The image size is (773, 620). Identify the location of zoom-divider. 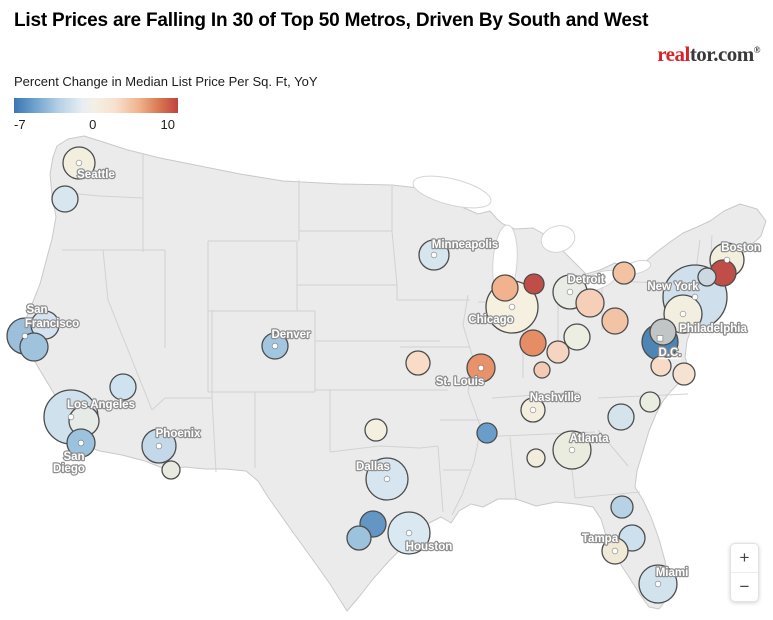
(744, 572).